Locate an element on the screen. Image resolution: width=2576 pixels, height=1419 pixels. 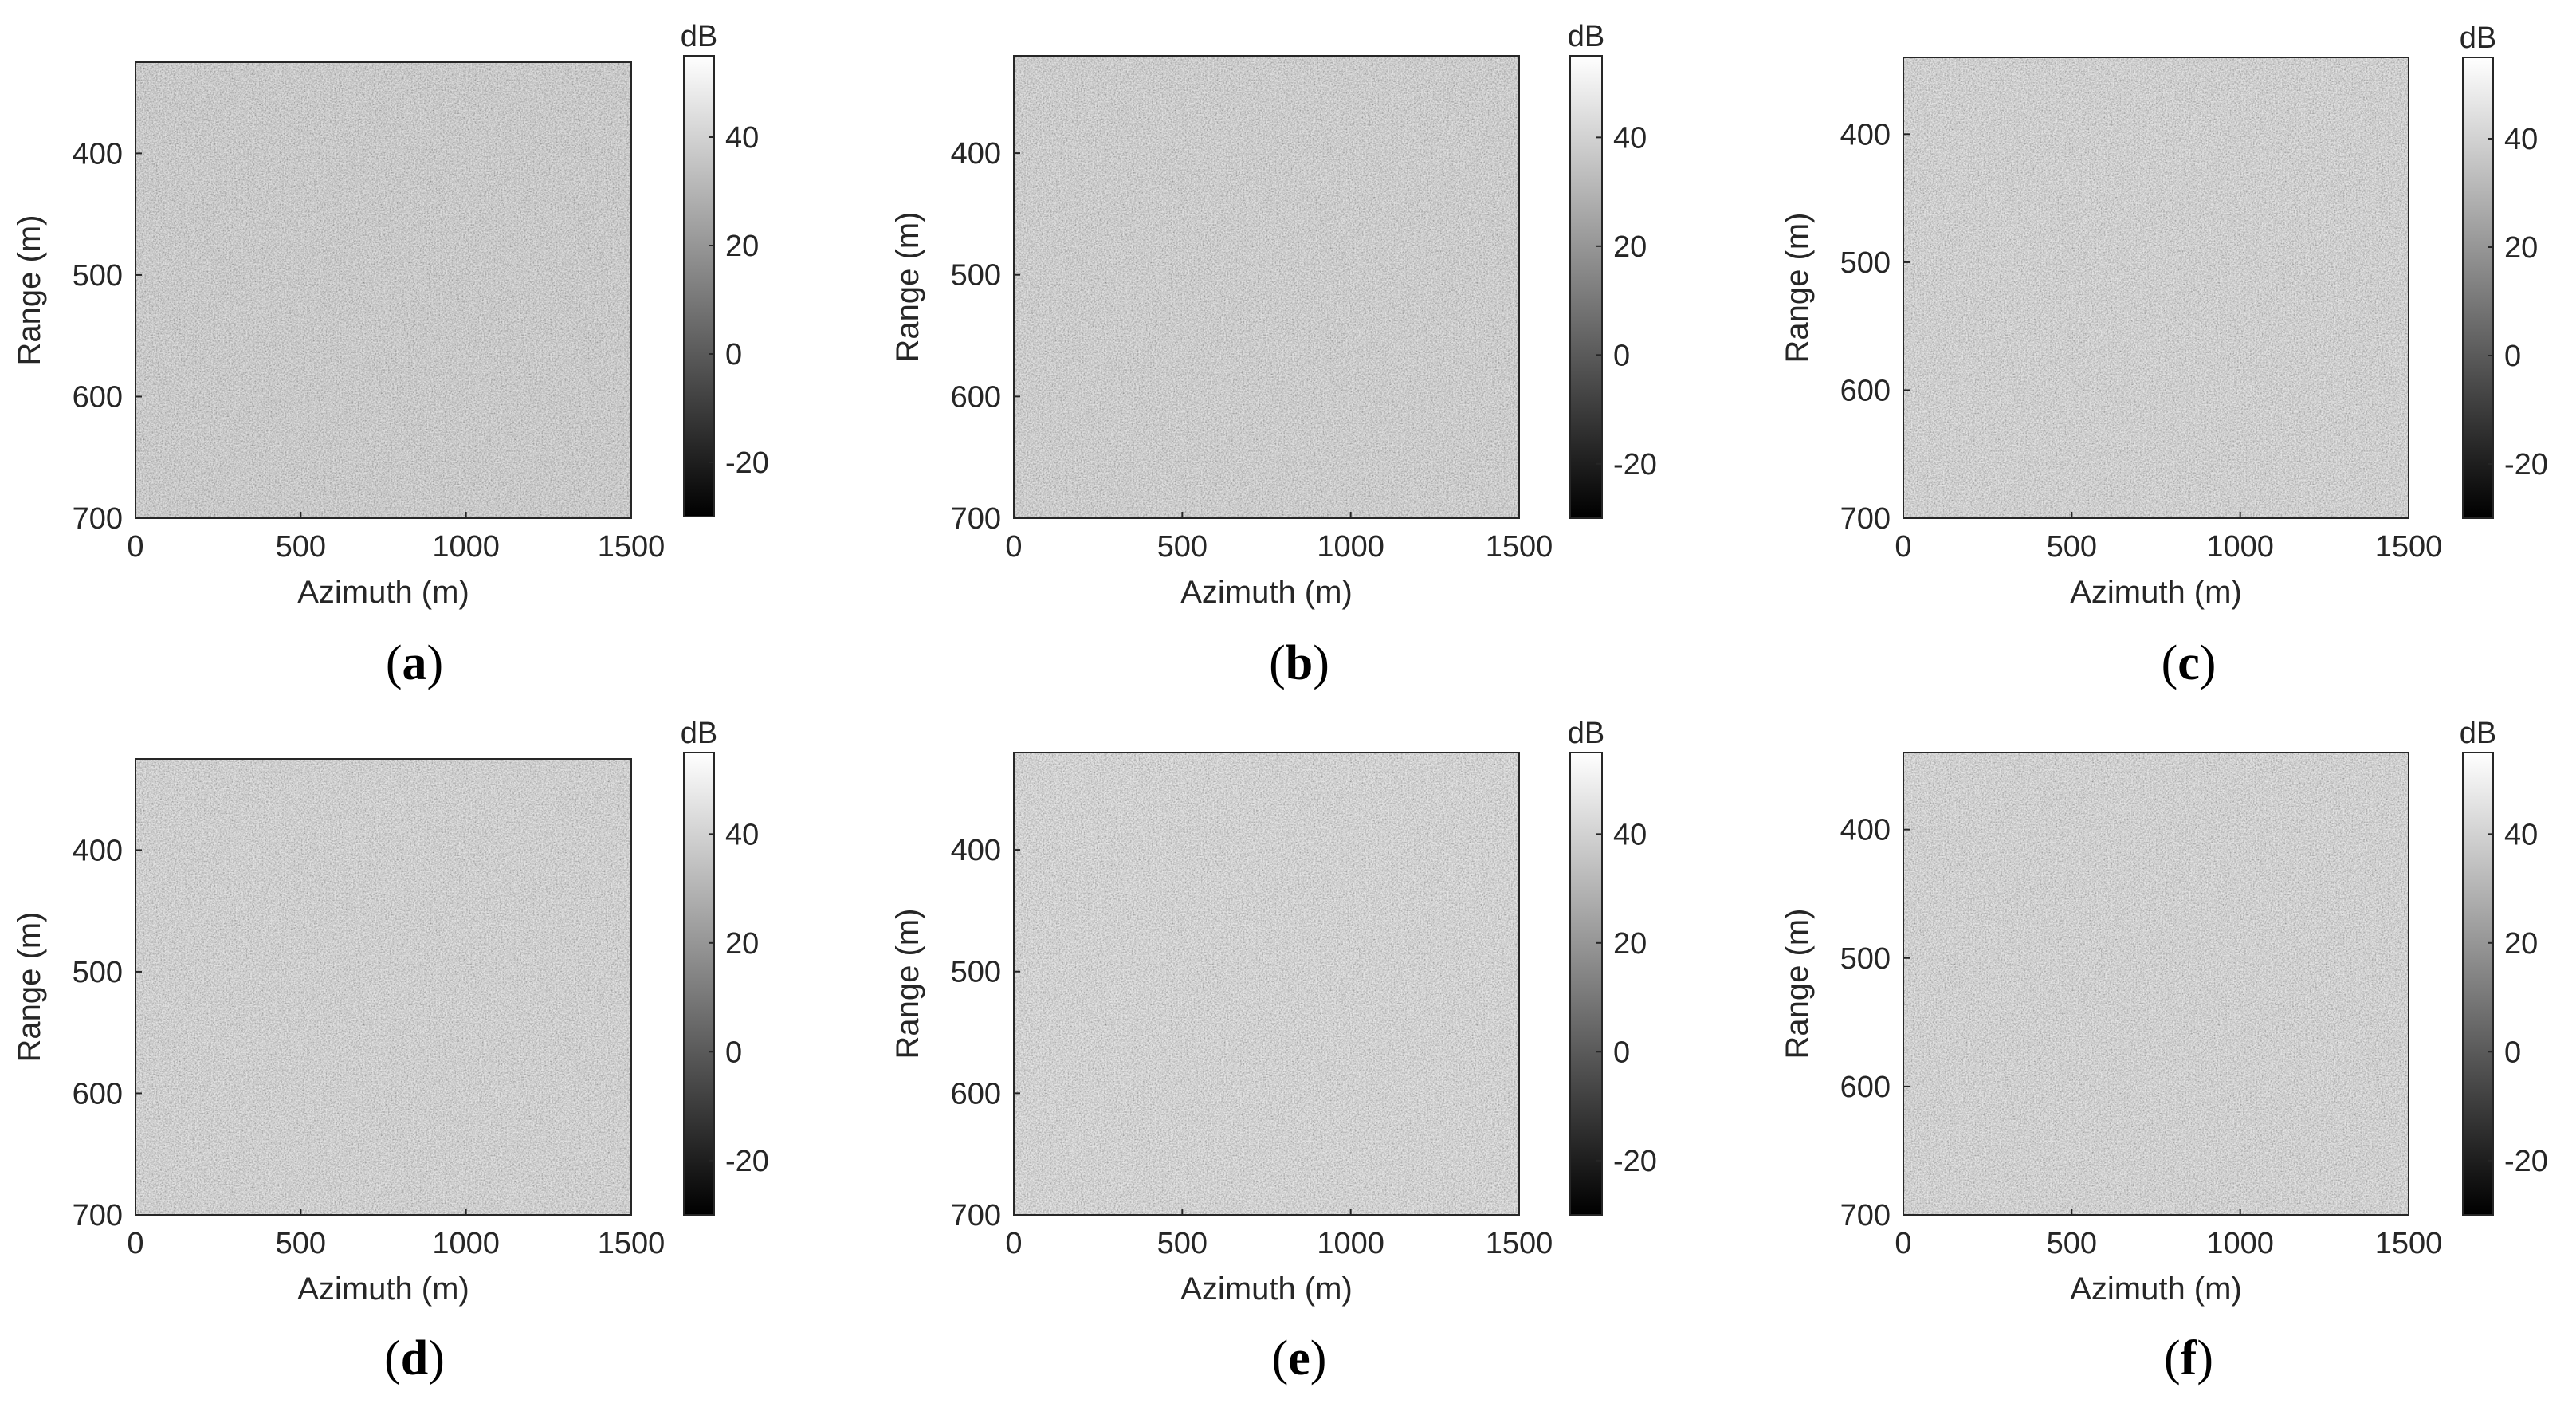
panel-caption: (d) is located at coordinates (414, 1359).